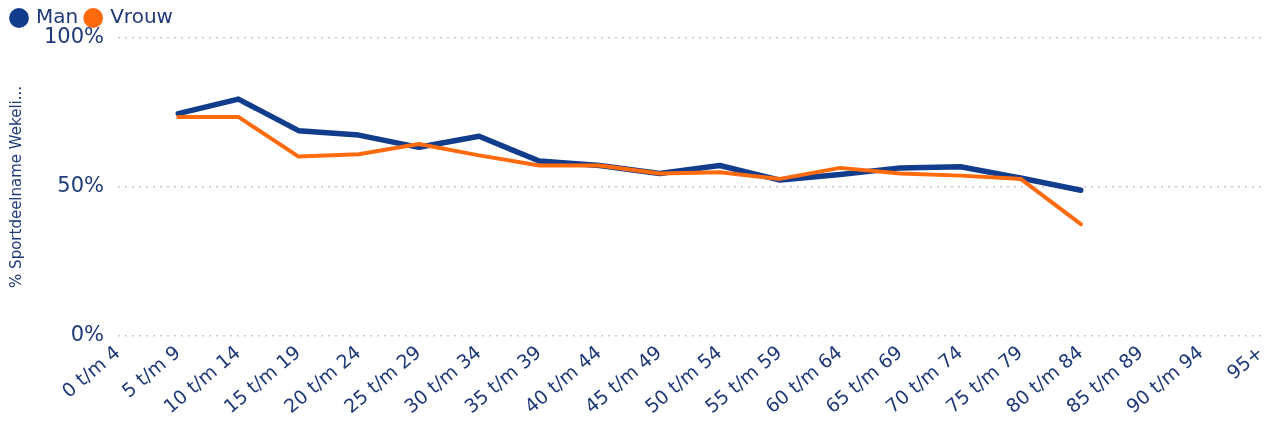  Describe the element at coordinates (81, 185) in the screenshot. I see `y-tick-label: 50%` at that location.